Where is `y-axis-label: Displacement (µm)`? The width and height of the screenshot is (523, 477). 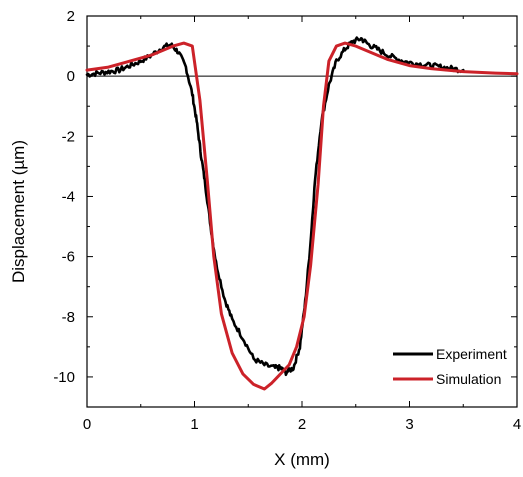 y-axis-label: Displacement (µm) is located at coordinates (18, 211).